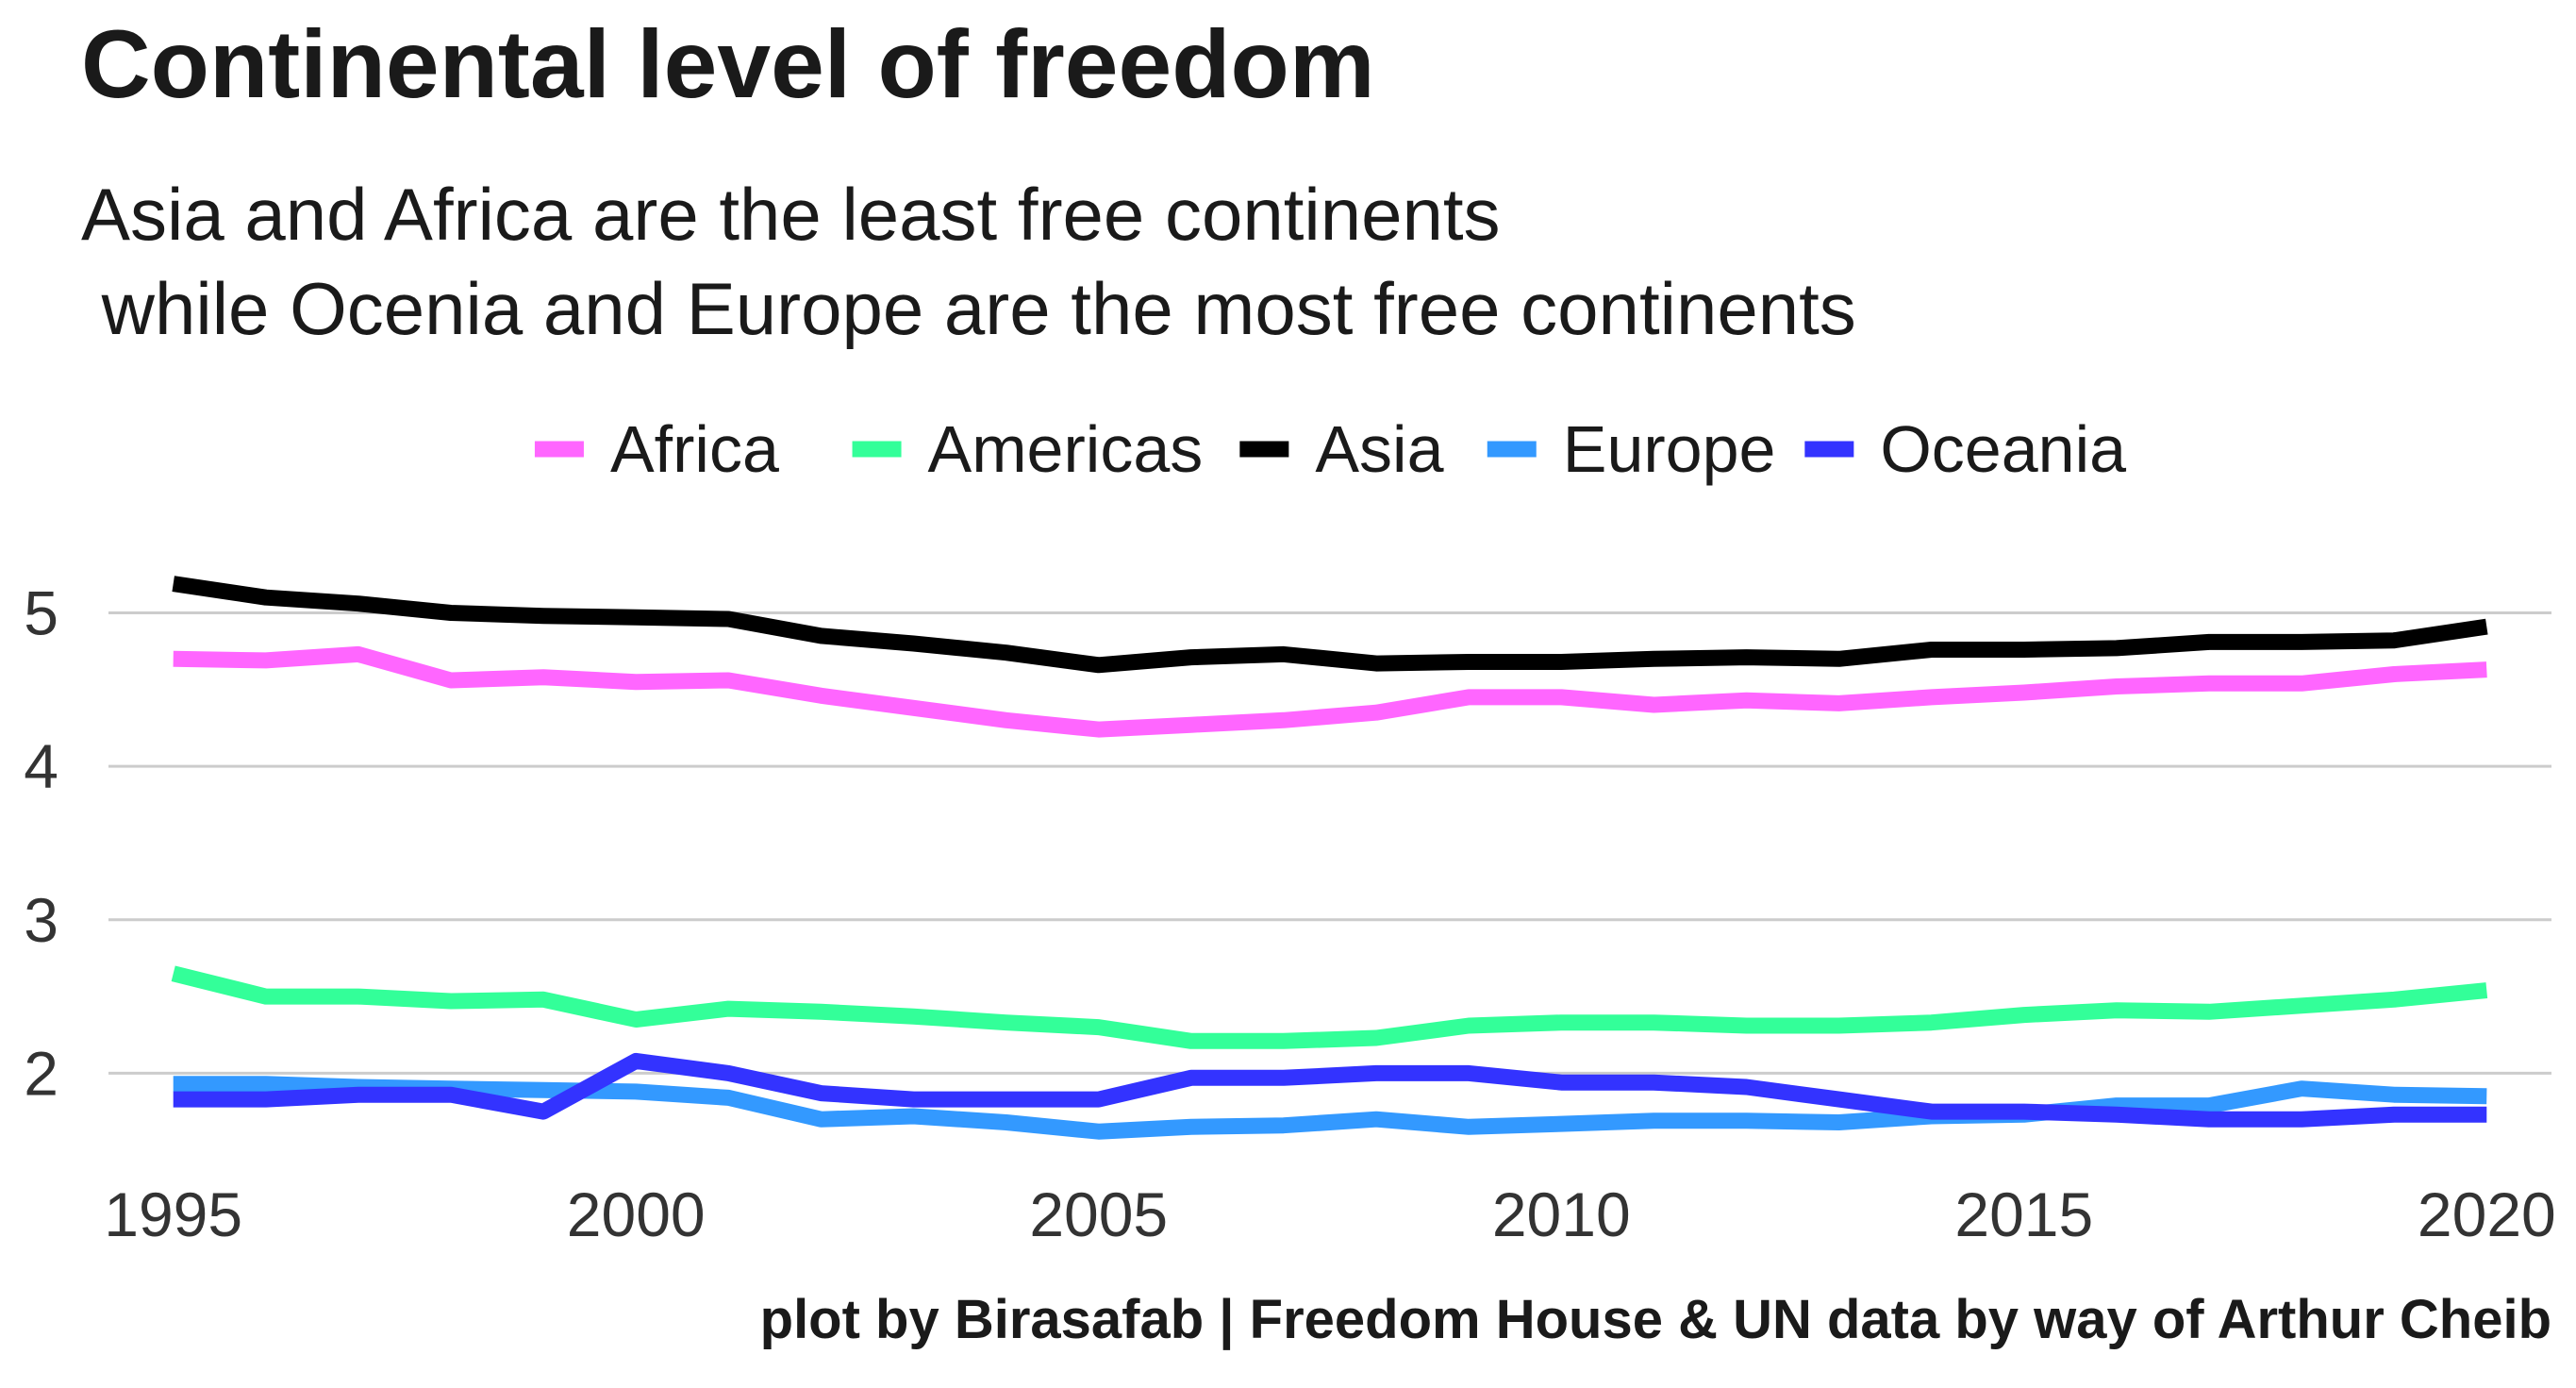  What do you see at coordinates (1379, 449) in the screenshot?
I see `legend-label-asia: Asia` at bounding box center [1379, 449].